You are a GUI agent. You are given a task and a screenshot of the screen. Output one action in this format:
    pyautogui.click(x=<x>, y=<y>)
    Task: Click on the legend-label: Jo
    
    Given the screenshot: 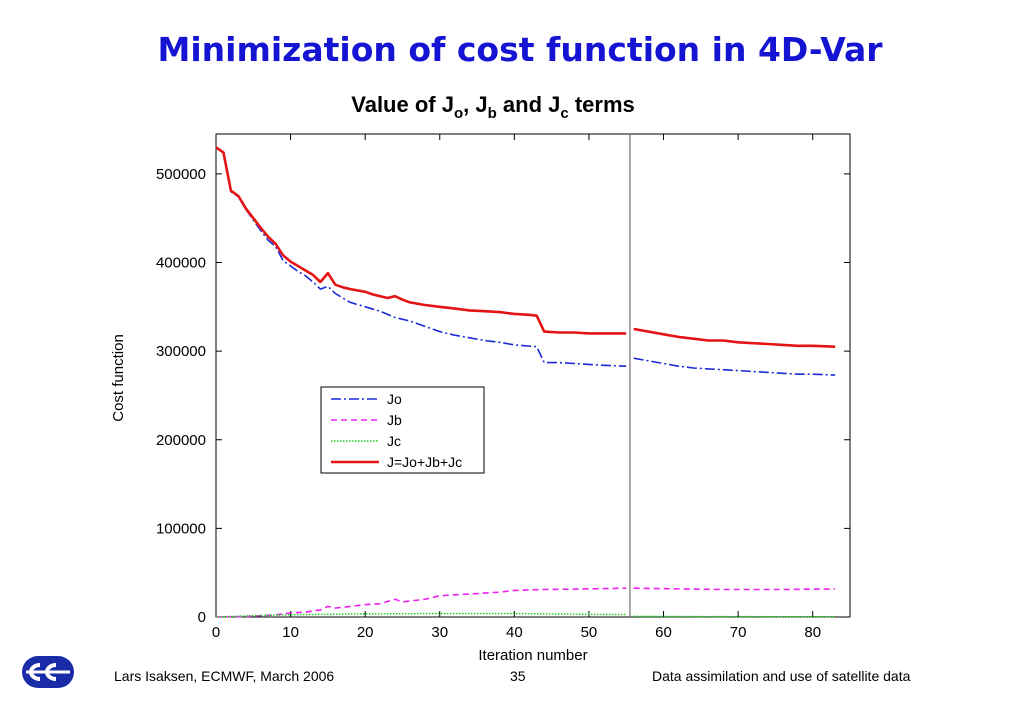 What is the action you would take?
    pyautogui.click(x=394, y=399)
    